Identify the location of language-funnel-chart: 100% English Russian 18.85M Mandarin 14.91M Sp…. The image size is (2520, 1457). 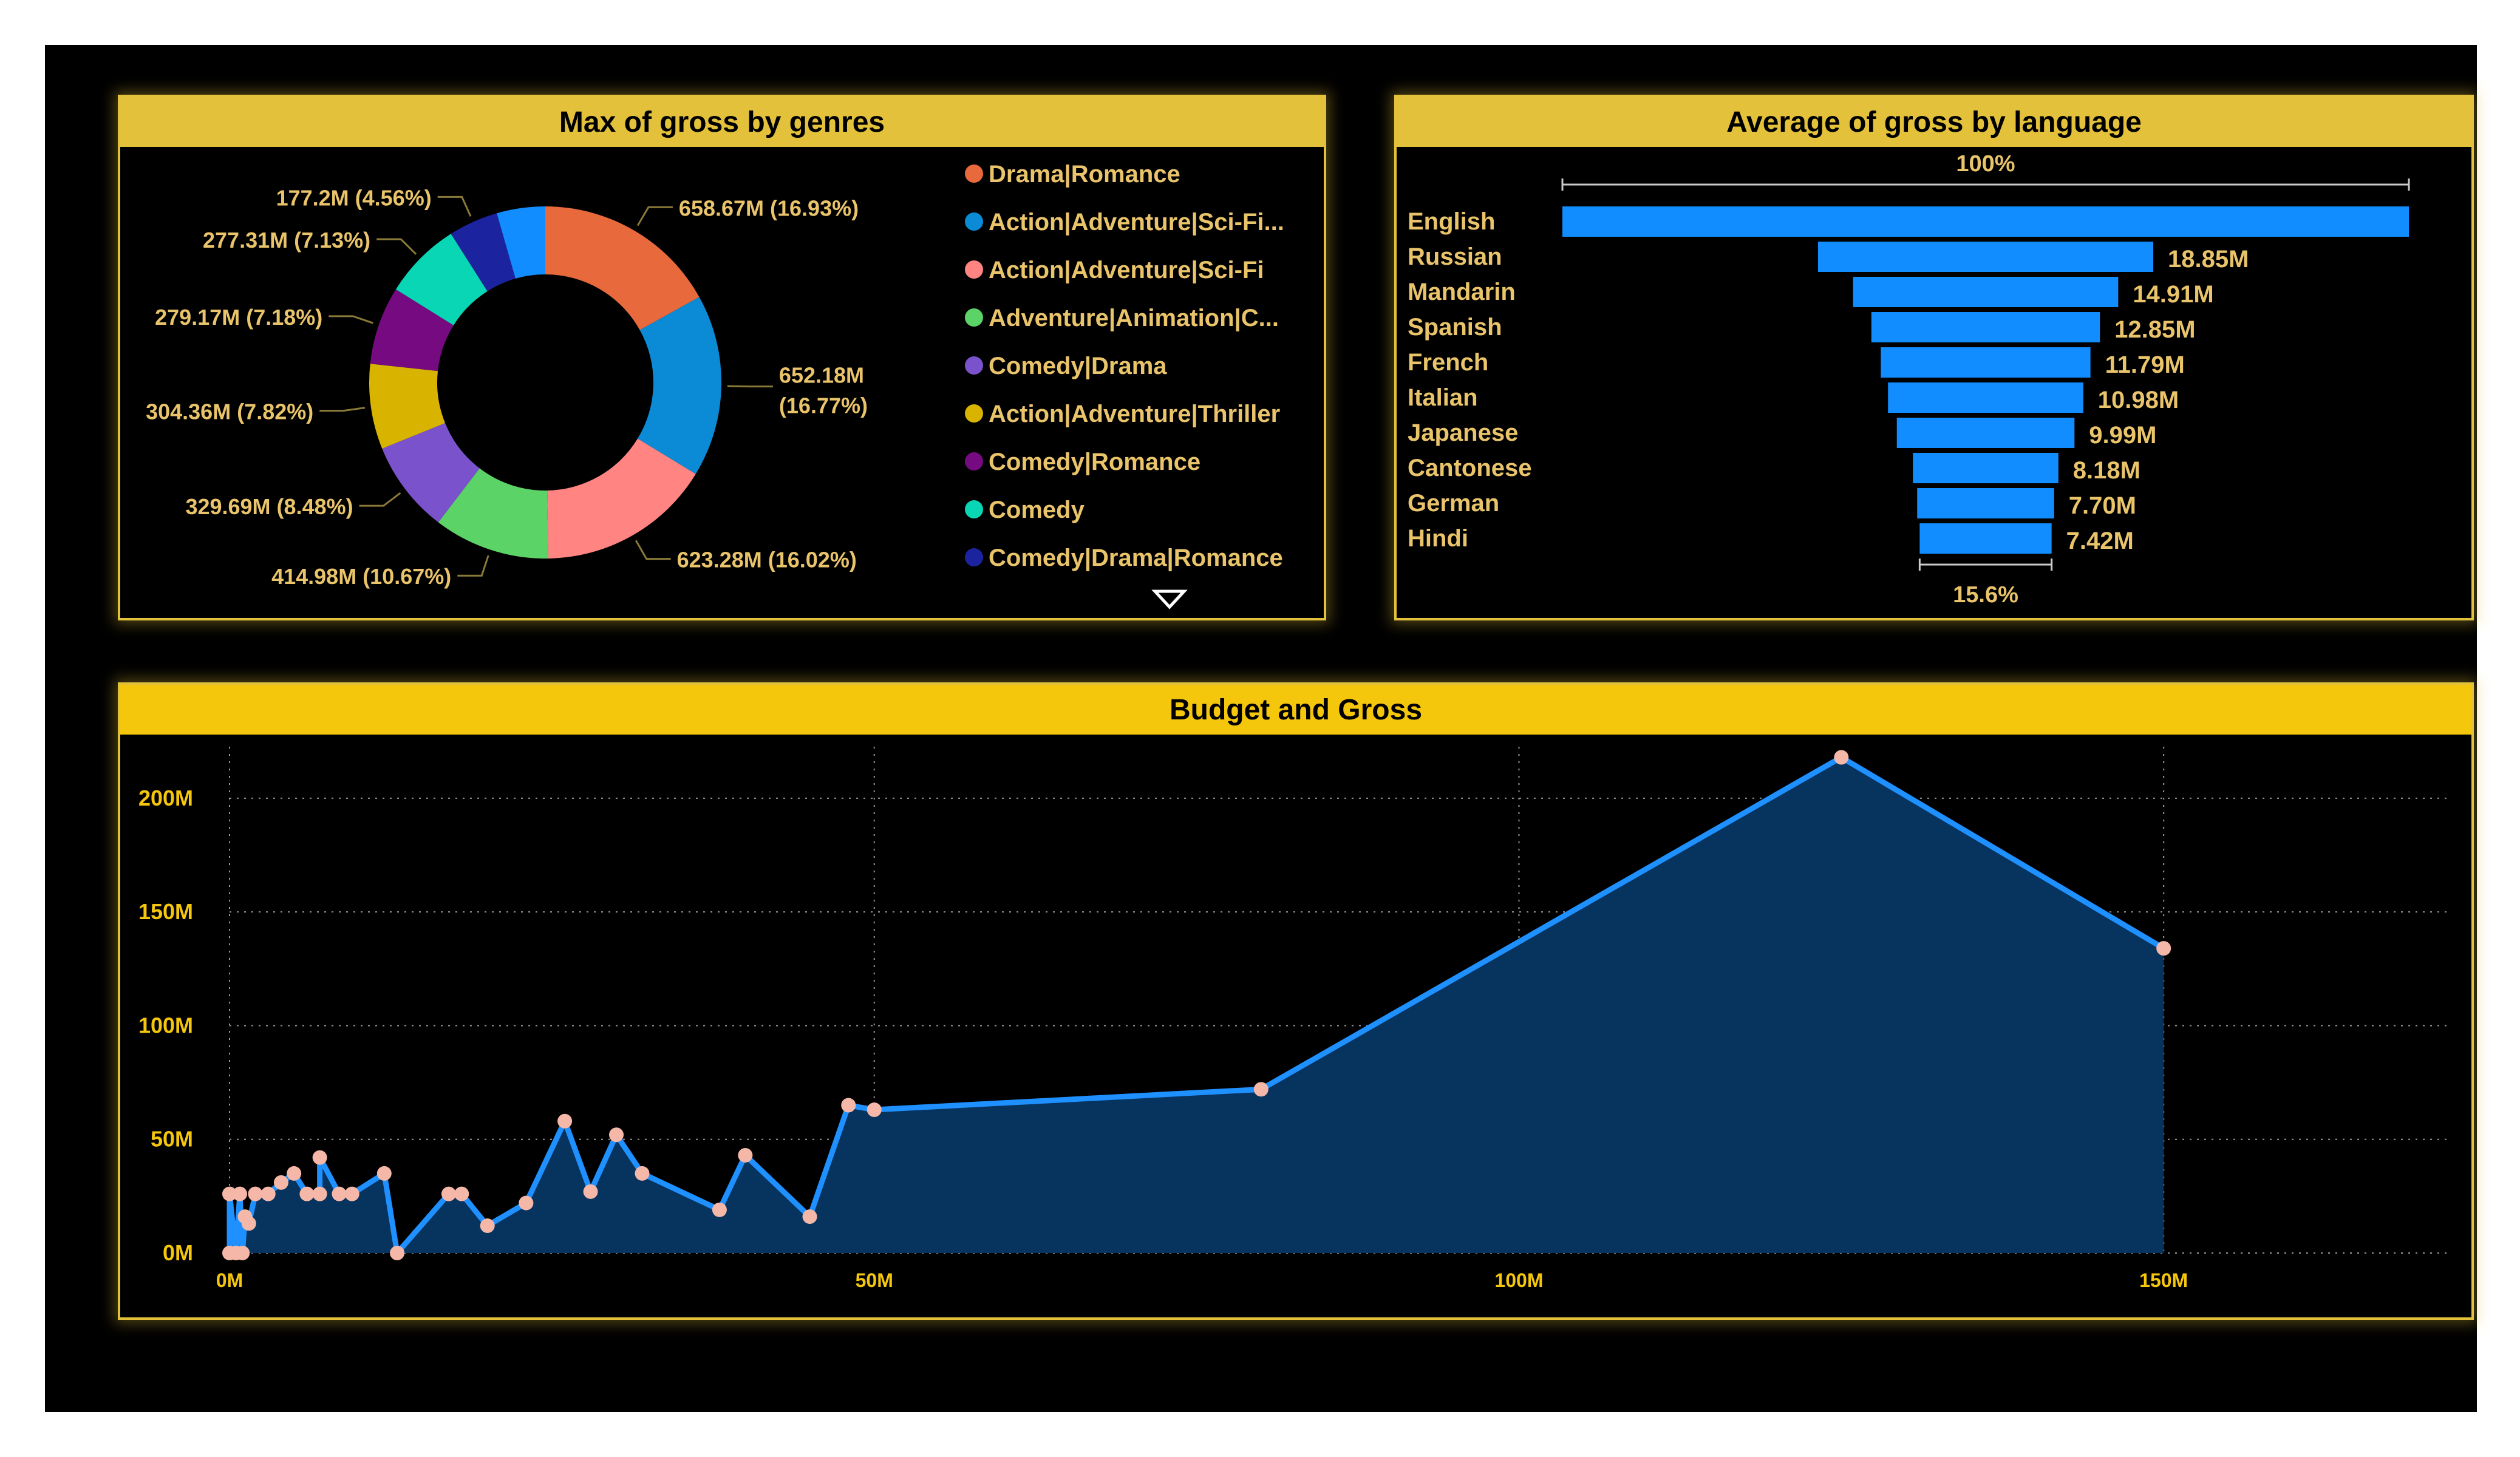
(1909, 379).